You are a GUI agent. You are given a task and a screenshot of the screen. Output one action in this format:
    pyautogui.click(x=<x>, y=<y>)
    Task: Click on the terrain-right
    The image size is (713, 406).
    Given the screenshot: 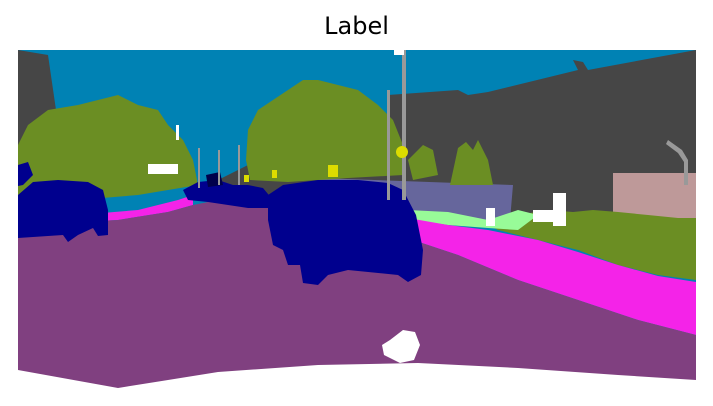 What is the action you would take?
    pyautogui.click(x=473, y=220)
    